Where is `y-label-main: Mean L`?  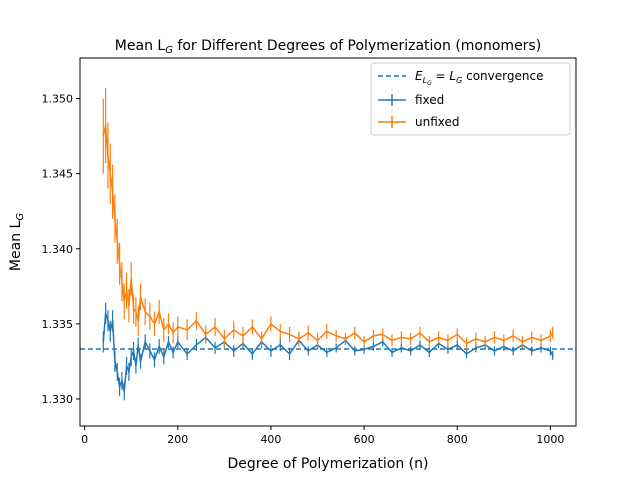
y-label-main: Mean L is located at coordinates (16, 245).